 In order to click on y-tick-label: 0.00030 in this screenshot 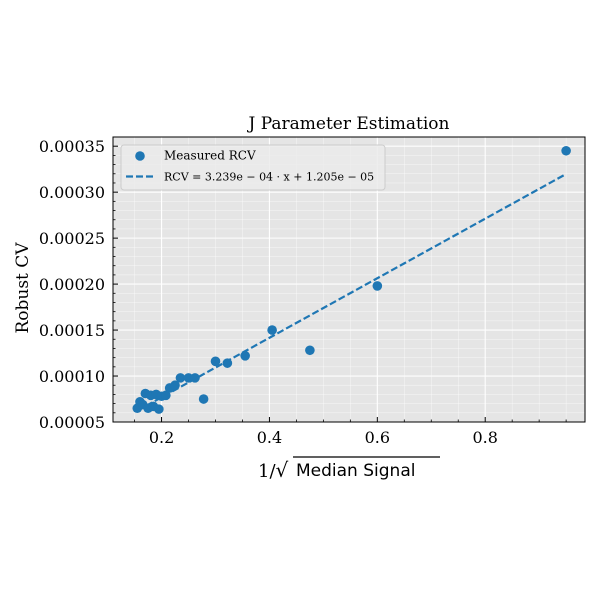, I will do `click(72, 192)`.